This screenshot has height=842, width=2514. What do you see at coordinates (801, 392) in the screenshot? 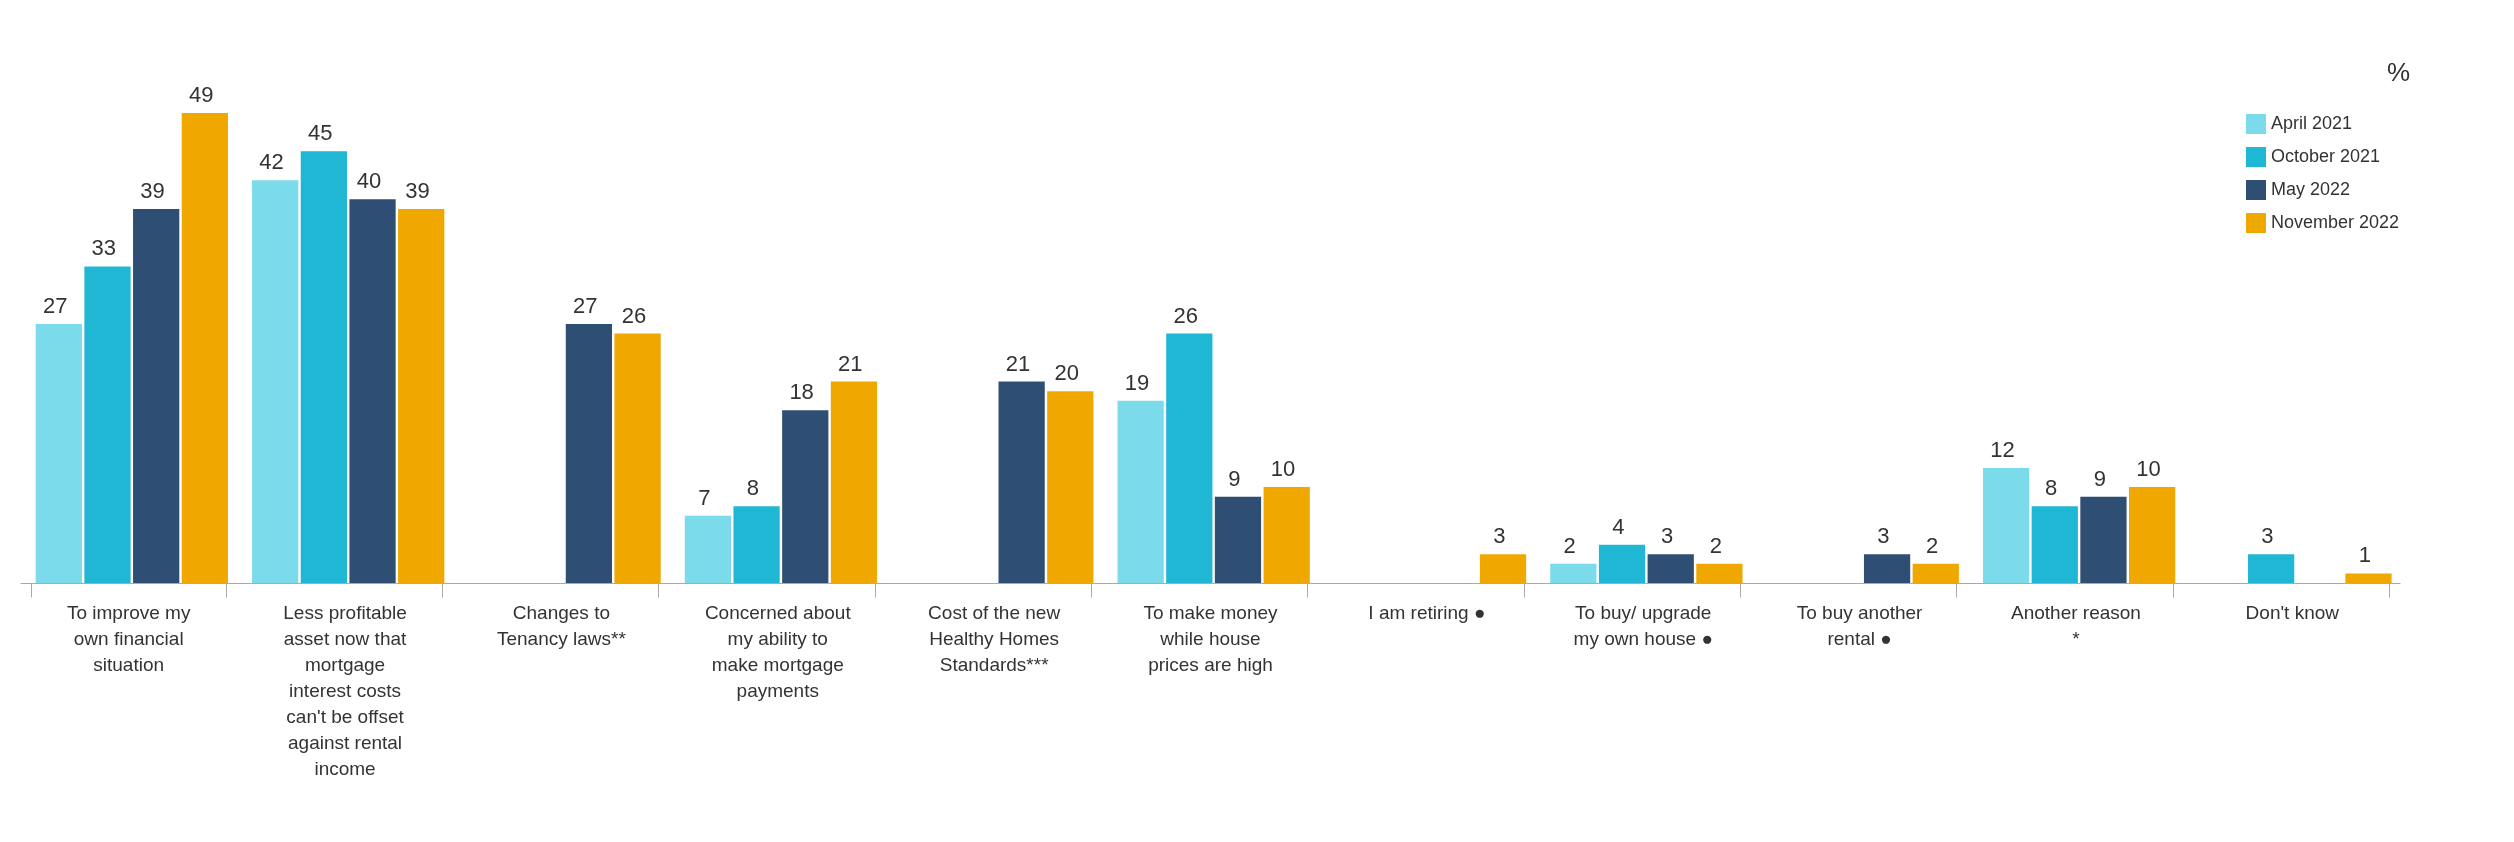
I see `data-label: 18` at bounding box center [801, 392].